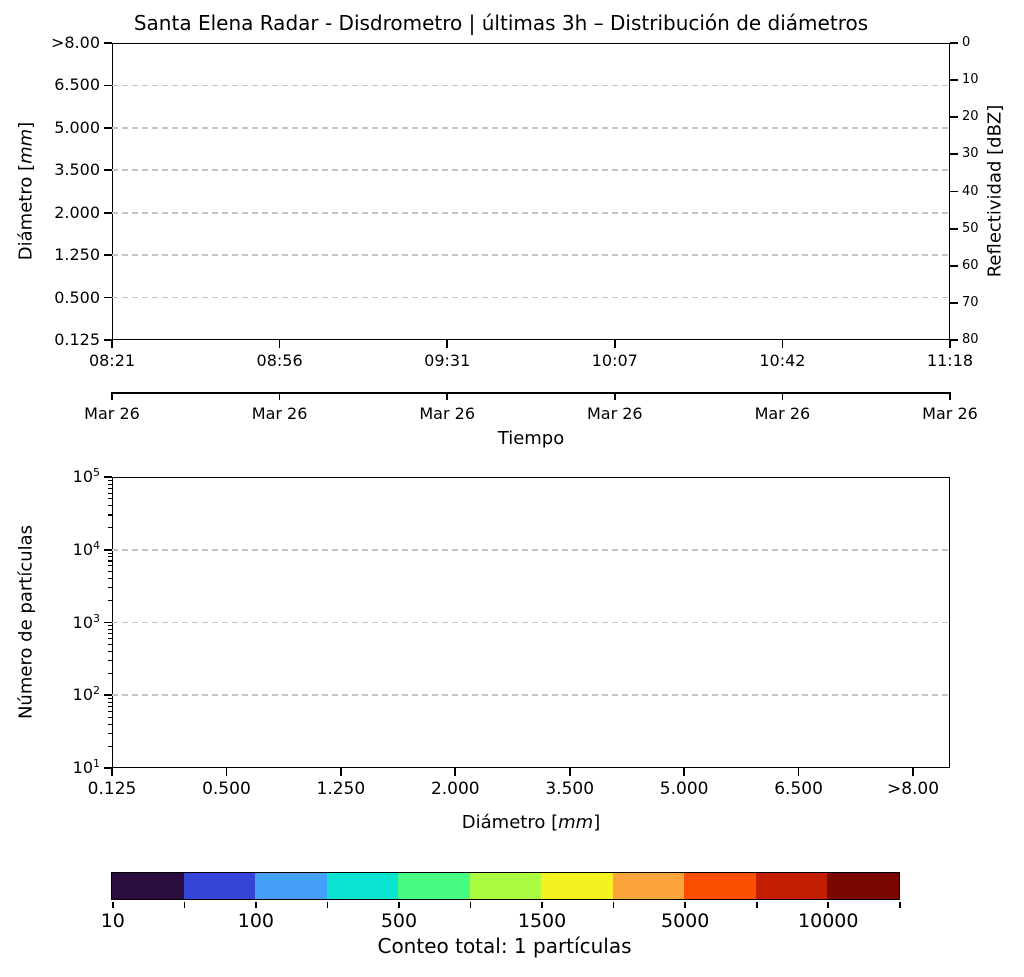 The image size is (1024, 977). What do you see at coordinates (77, 255) in the screenshot?
I see `top-left-tick-label: 1.250` at bounding box center [77, 255].